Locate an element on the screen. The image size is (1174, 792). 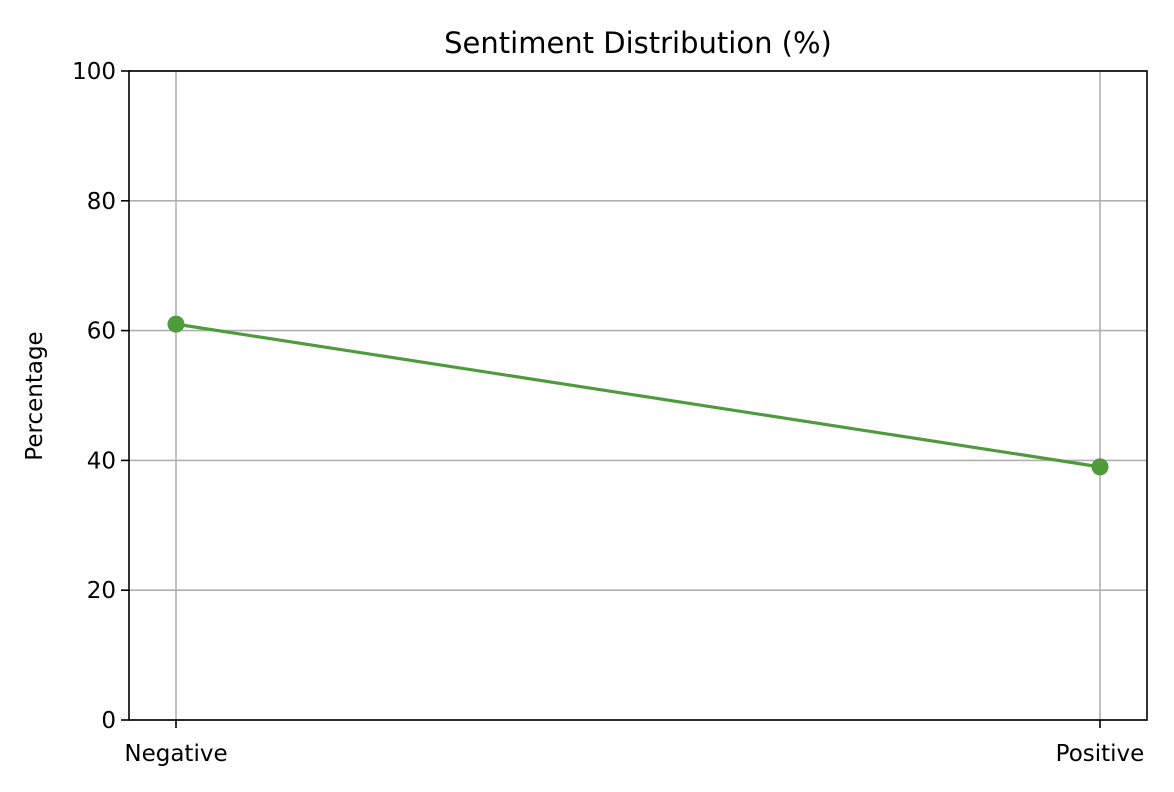
y-tick-label: 20 is located at coordinates (101, 591).